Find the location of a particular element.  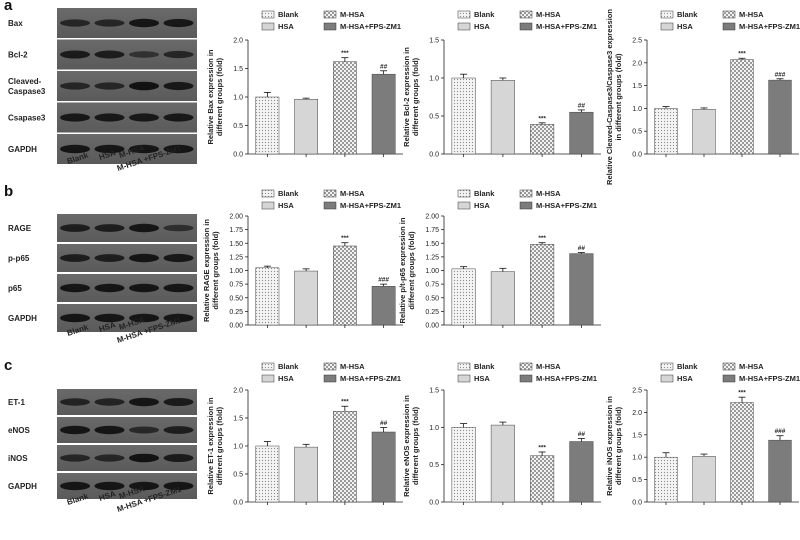

blot-row-label: ET-1 is located at coordinates (16, 402).